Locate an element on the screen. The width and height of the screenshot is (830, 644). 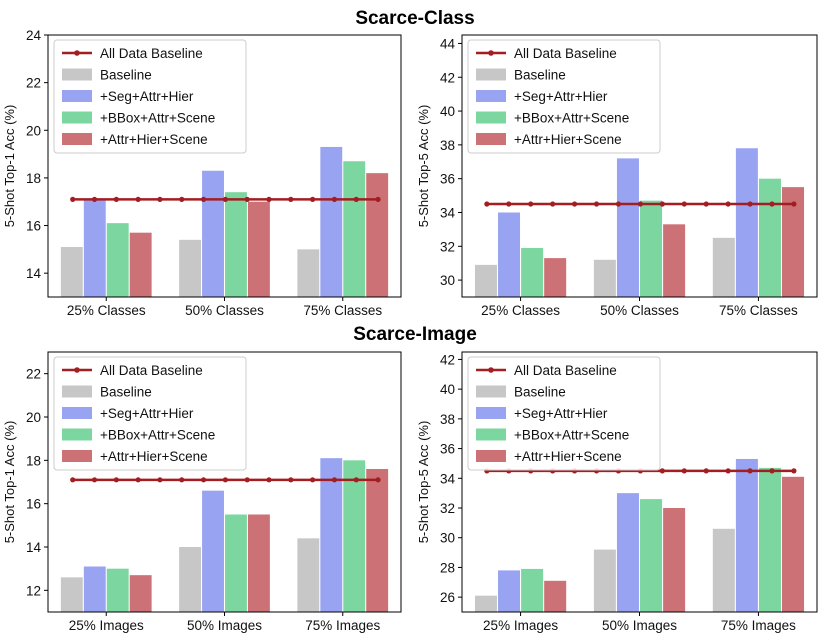
x-tick-label-1-2: 50% Classes is located at coordinates (224, 310).